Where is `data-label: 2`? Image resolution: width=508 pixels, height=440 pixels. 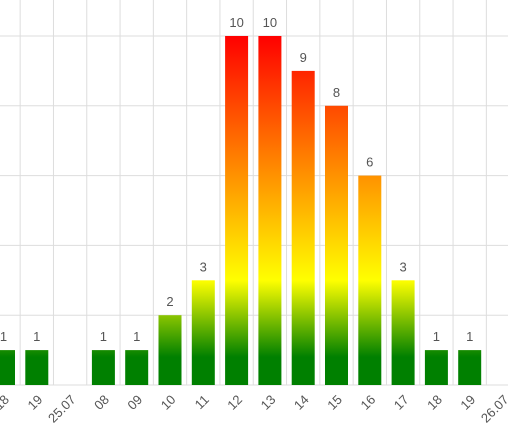 data-label: 2 is located at coordinates (169, 301).